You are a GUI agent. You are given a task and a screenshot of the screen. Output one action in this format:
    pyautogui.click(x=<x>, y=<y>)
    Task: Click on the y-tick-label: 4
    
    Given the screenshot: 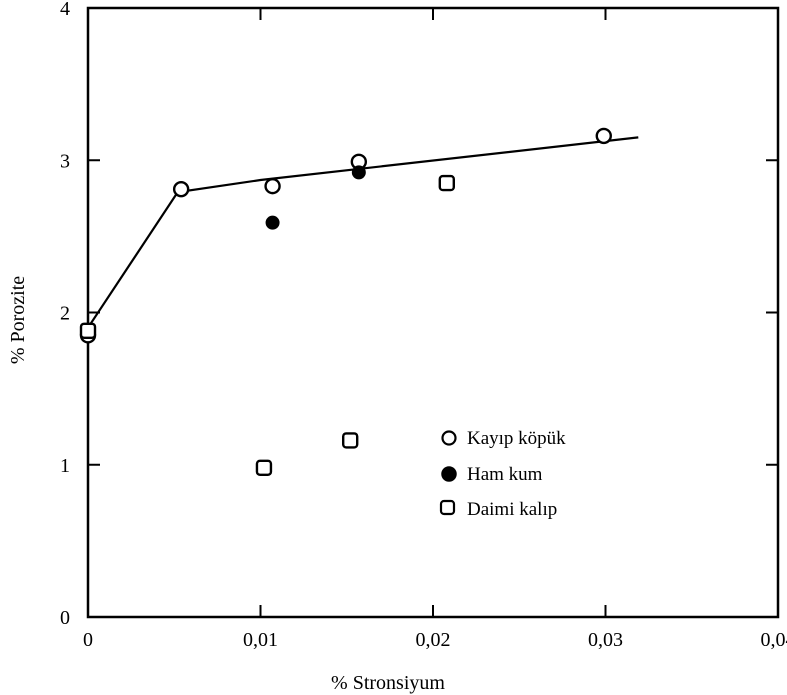 What is the action you would take?
    pyautogui.click(x=65, y=10)
    